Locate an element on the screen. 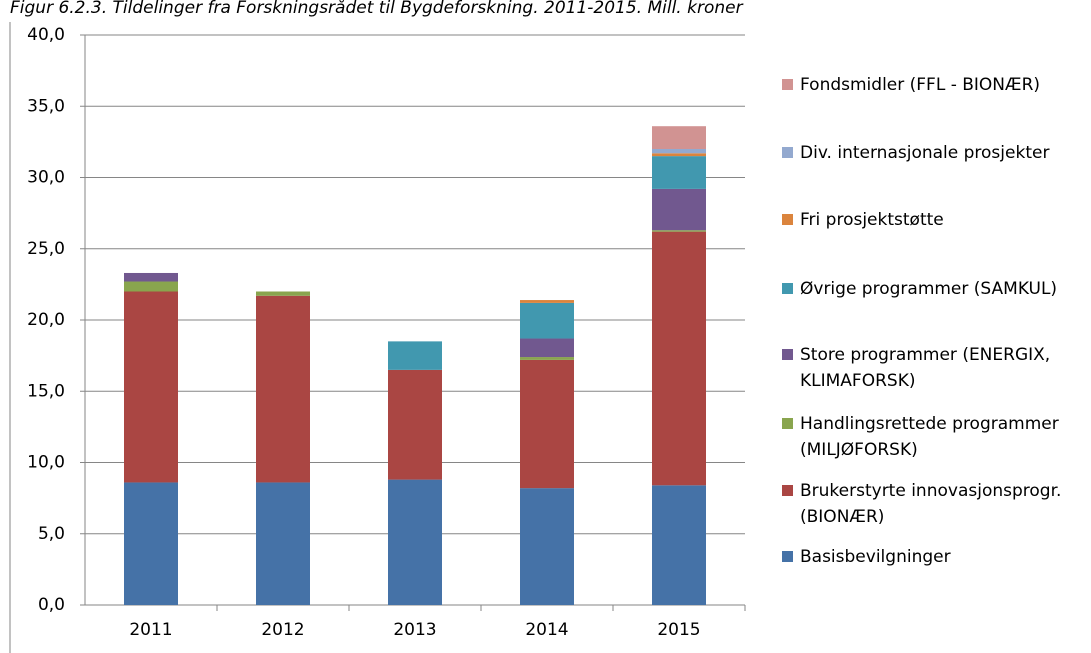 The width and height of the screenshot is (1091, 653). legend-label: Handlingsrettede programmer (MILJØFORSK) is located at coordinates (929, 437).